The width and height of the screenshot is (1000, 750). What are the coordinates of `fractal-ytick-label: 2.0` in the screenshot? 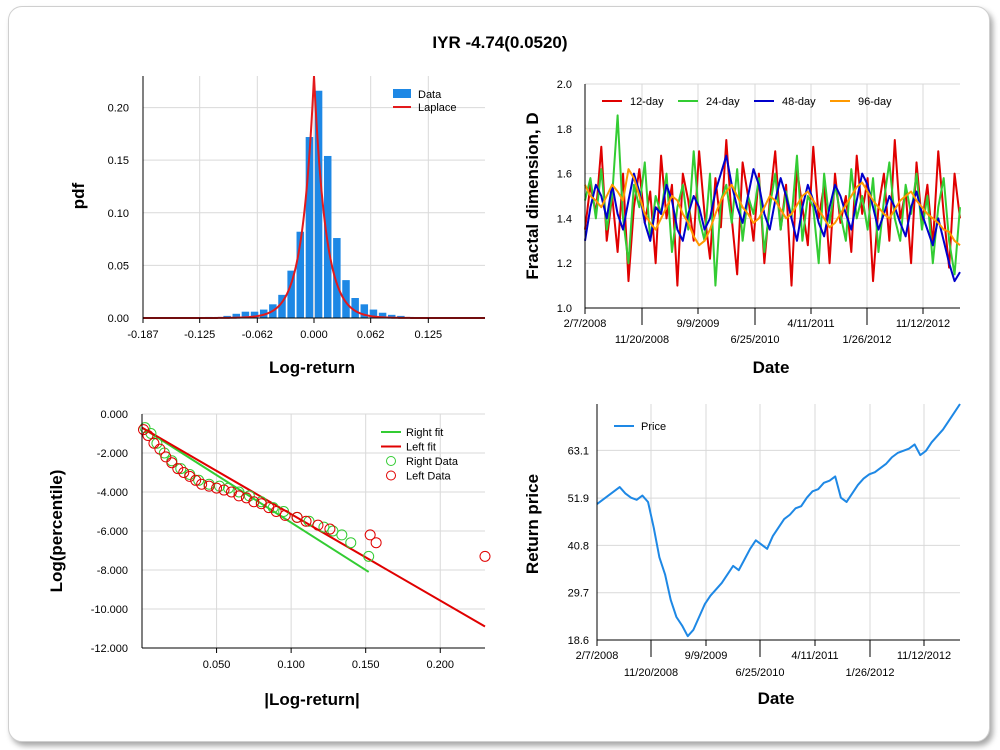 It's located at (564, 85).